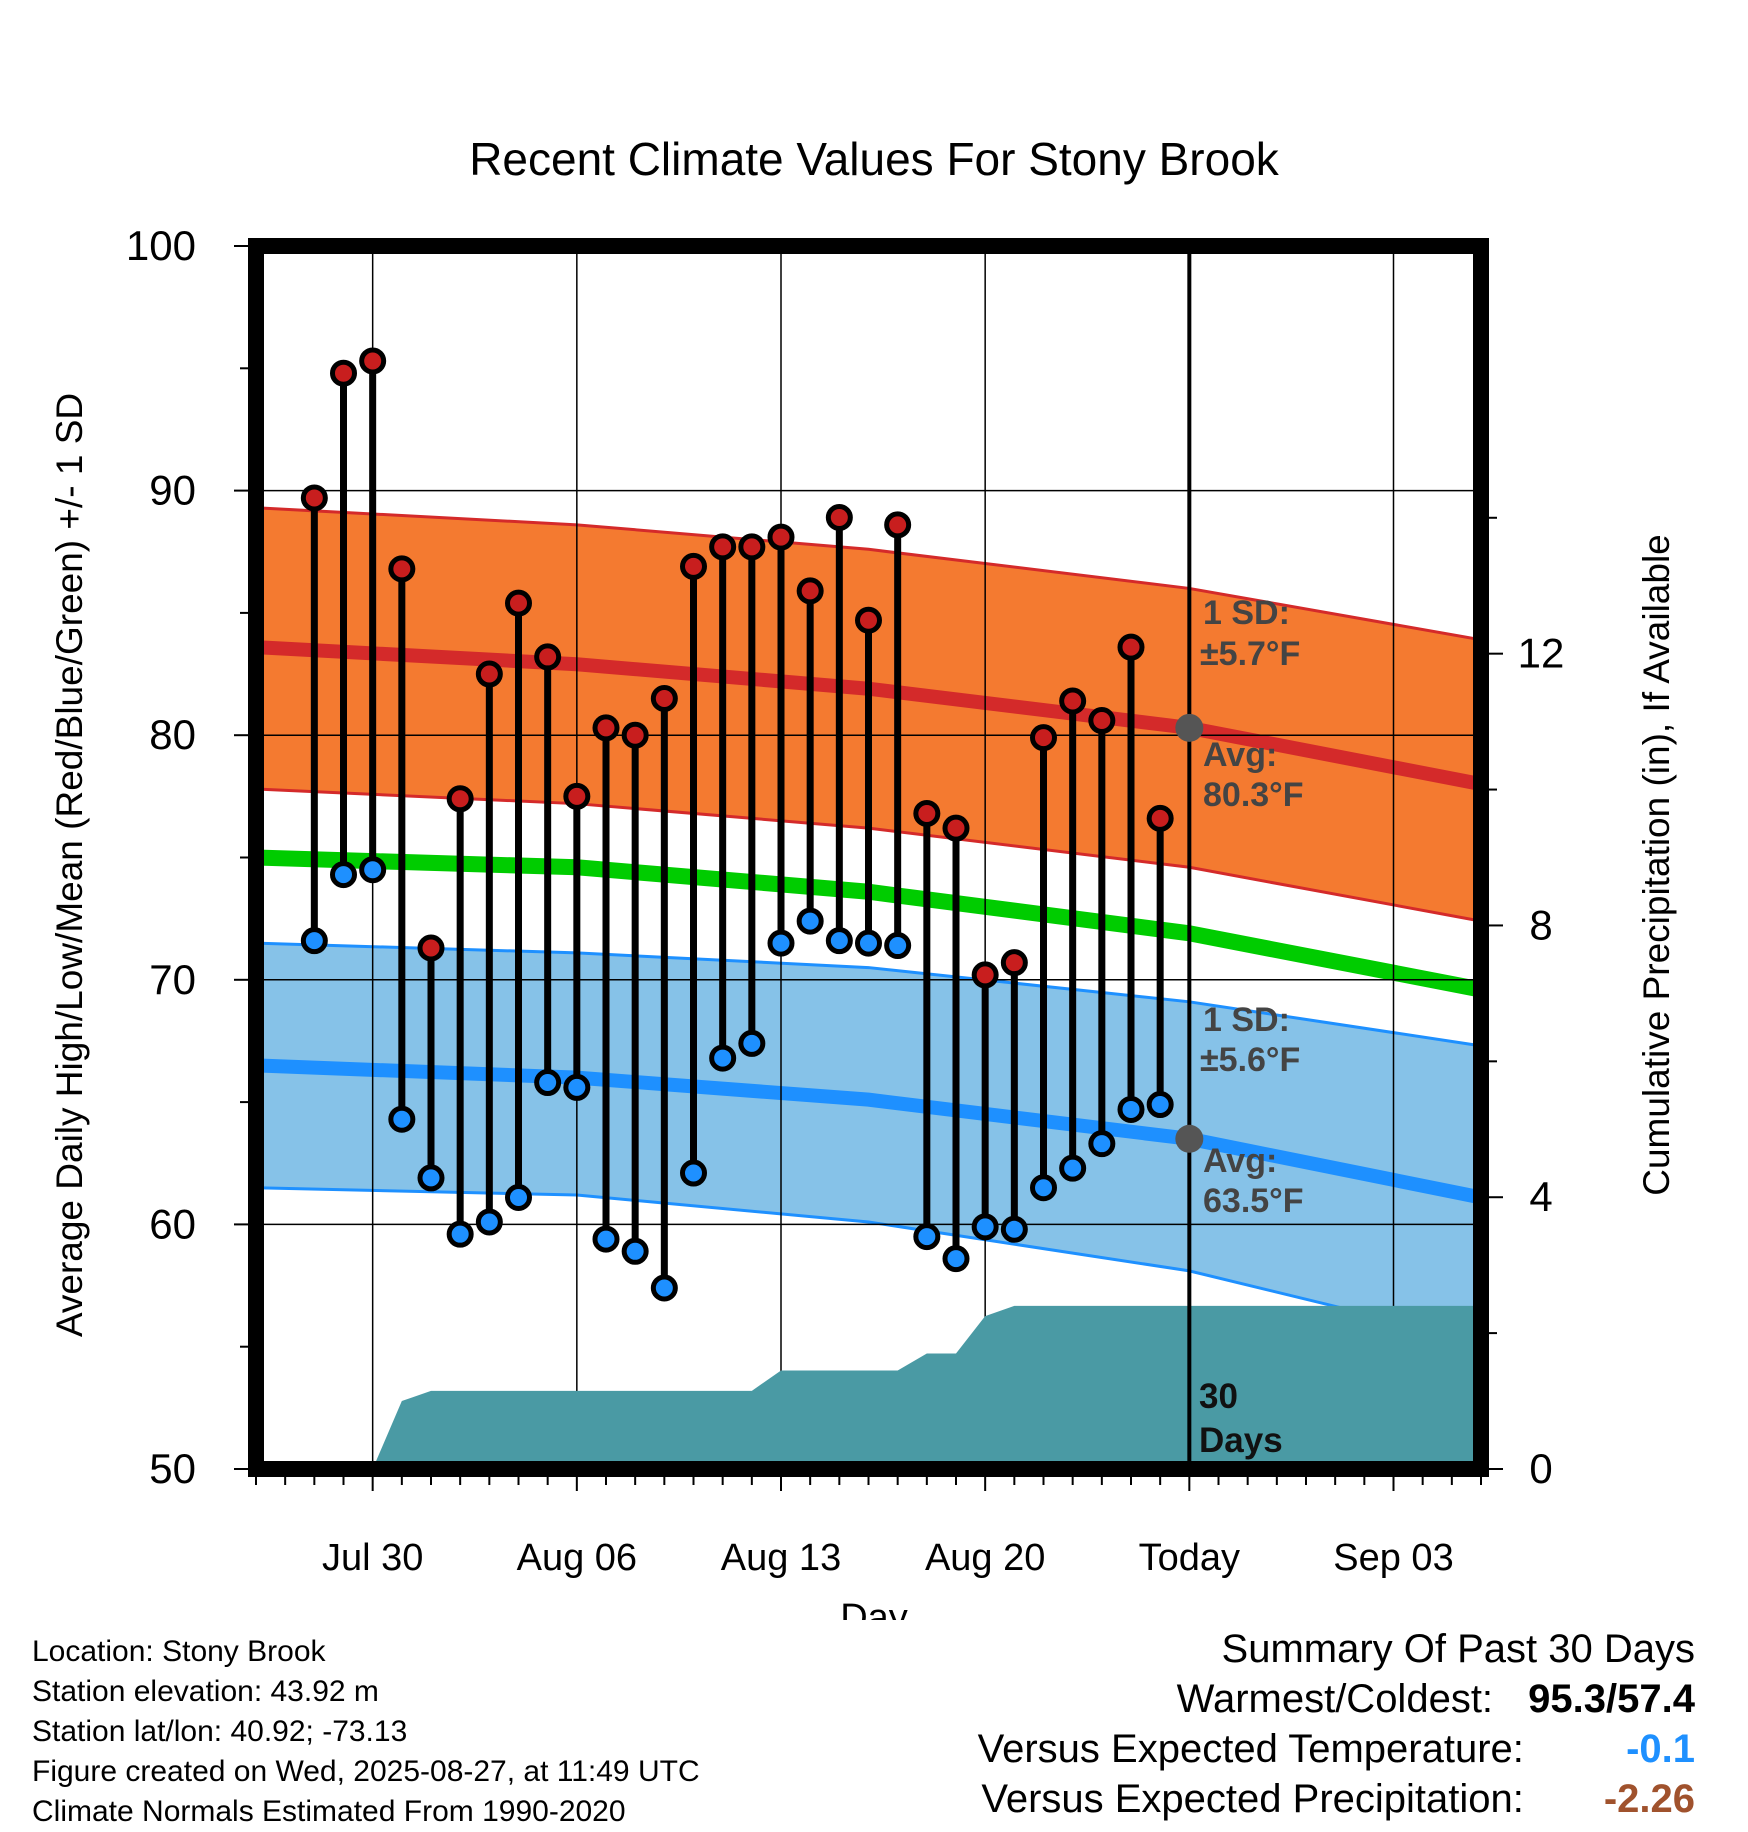 The height and width of the screenshot is (1832, 1748). Describe the element at coordinates (1540, 1468) in the screenshot. I see `y2-tick-label: 0` at that location.